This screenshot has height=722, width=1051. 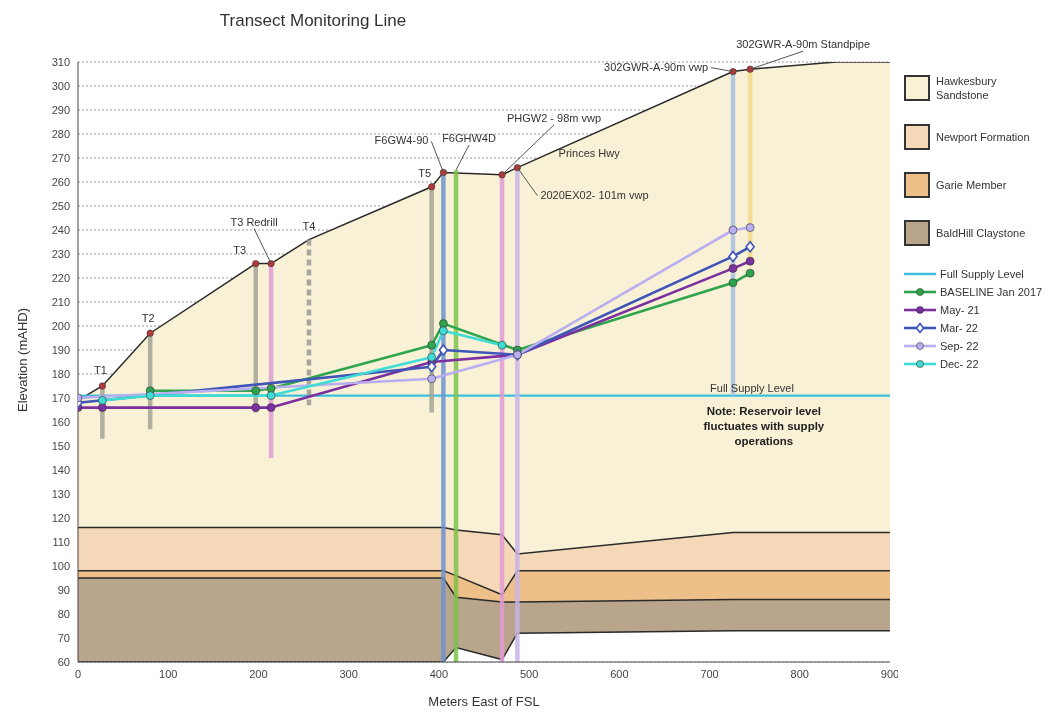 I want to click on y-tick-label: 170, so click(x=60, y=397).